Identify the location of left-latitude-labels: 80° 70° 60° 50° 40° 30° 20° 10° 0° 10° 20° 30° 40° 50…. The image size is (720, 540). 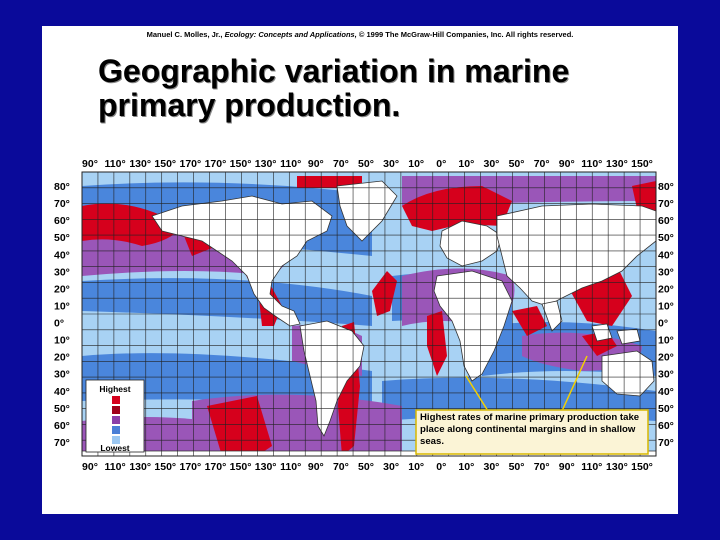
(62, 315).